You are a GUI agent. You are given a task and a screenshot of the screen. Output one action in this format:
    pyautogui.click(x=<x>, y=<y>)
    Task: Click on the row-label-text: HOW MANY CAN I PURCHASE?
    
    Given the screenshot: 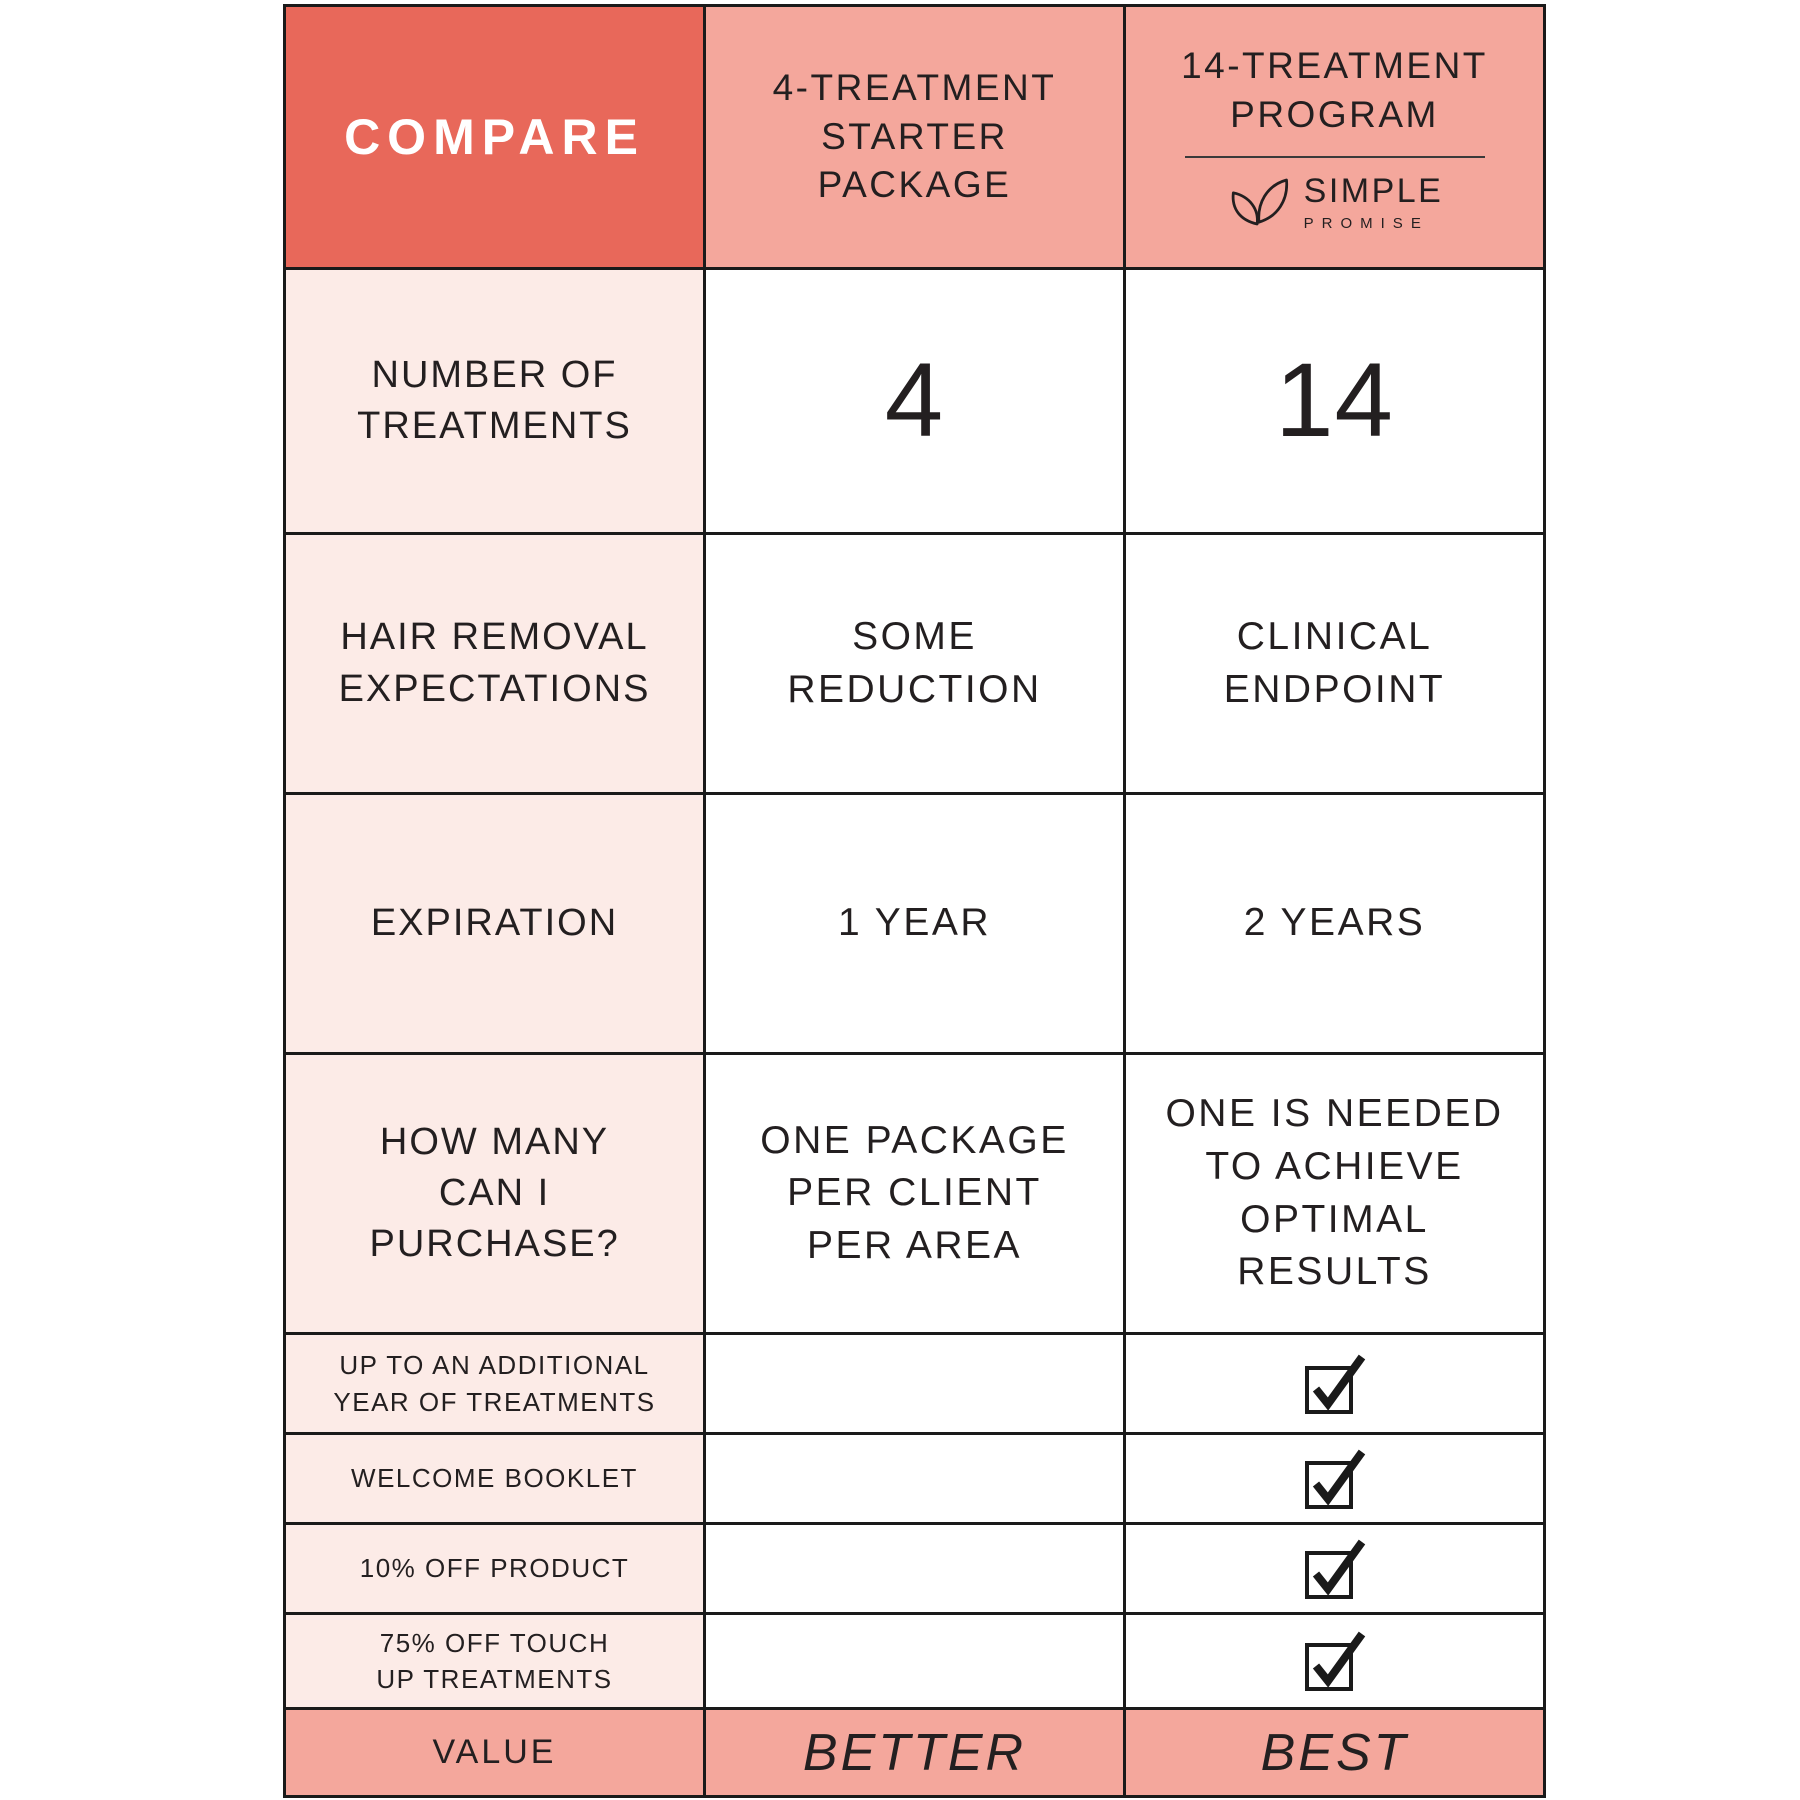 What is the action you would take?
    pyautogui.click(x=494, y=1193)
    